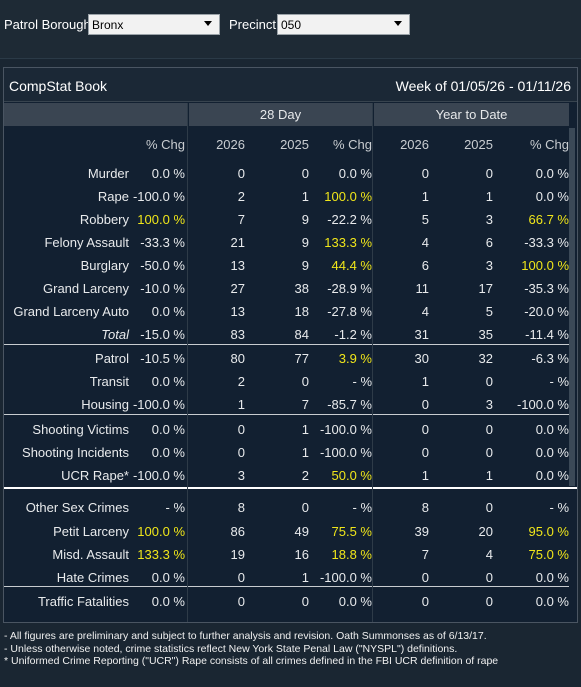 The width and height of the screenshot is (581, 687). What do you see at coordinates (75, 452) in the screenshot?
I see `row-label: Shooting Incidents` at bounding box center [75, 452].